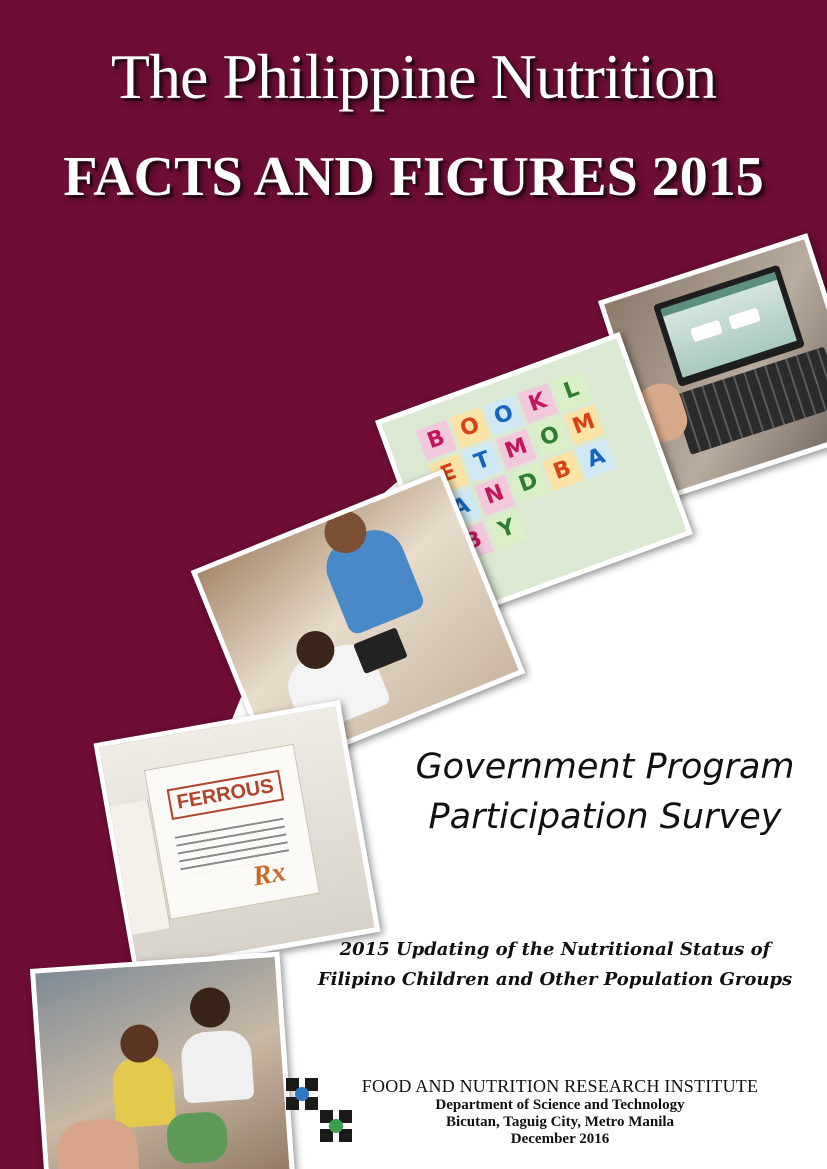 The image size is (827, 1169). What do you see at coordinates (319, 1110) in the screenshot?
I see `fnri-logo-icon` at bounding box center [319, 1110].